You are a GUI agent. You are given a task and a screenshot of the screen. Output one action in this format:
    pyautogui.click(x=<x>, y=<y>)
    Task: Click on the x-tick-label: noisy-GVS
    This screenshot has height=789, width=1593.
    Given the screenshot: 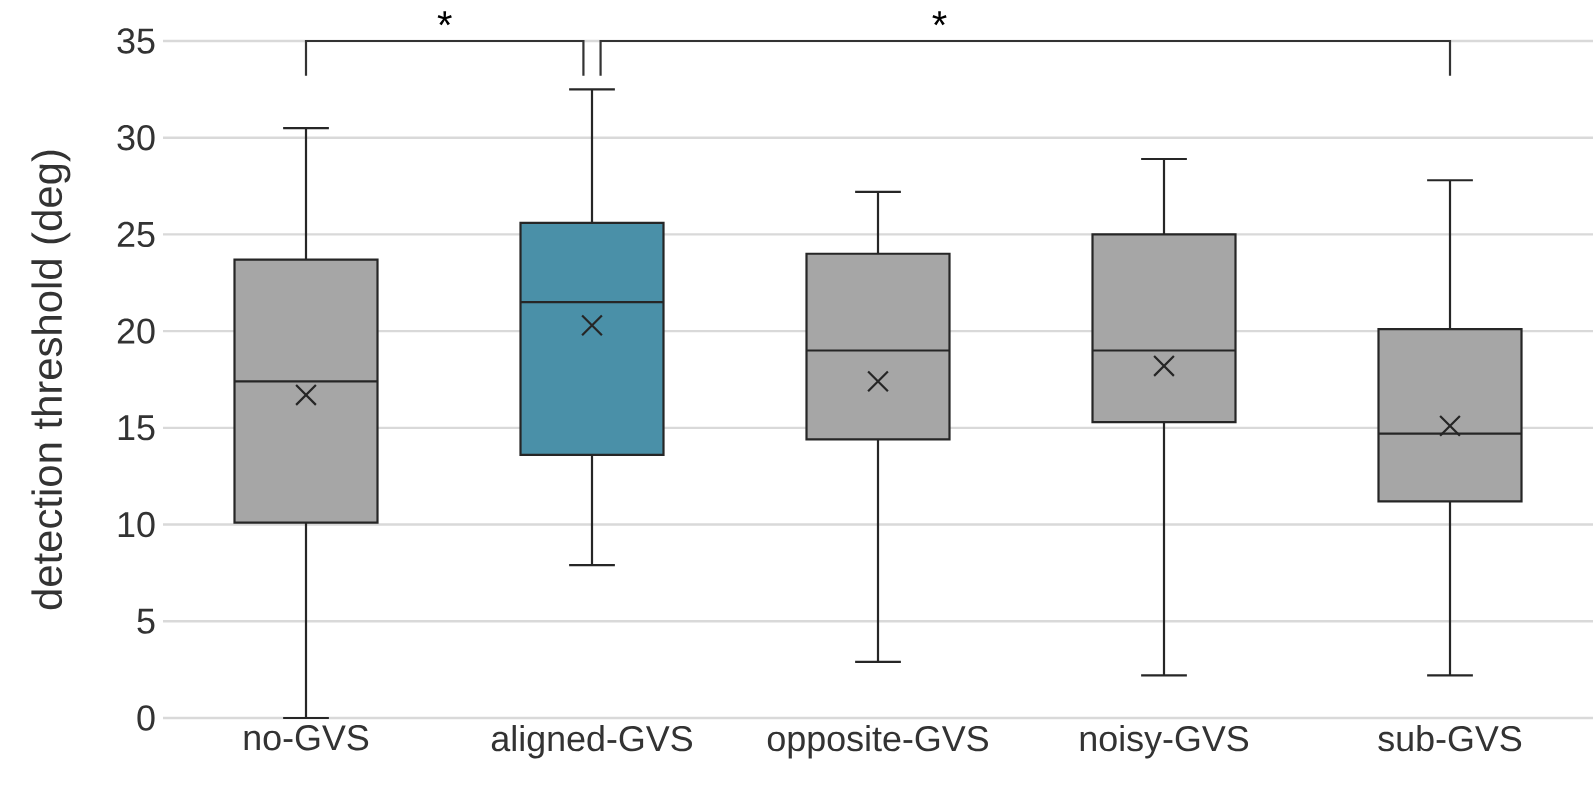 What is the action you would take?
    pyautogui.click(x=1164, y=742)
    